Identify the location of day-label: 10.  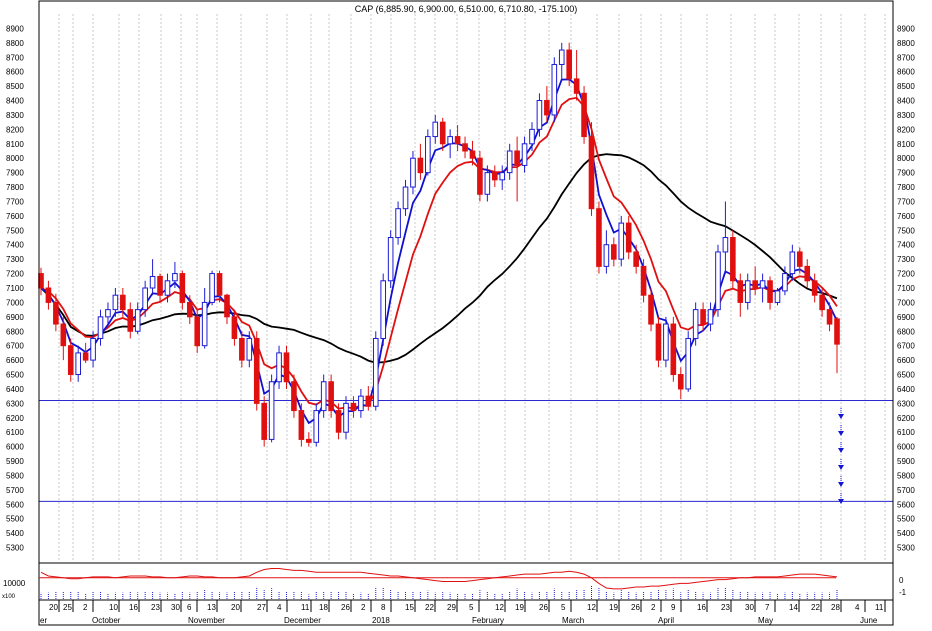
(113, 607).